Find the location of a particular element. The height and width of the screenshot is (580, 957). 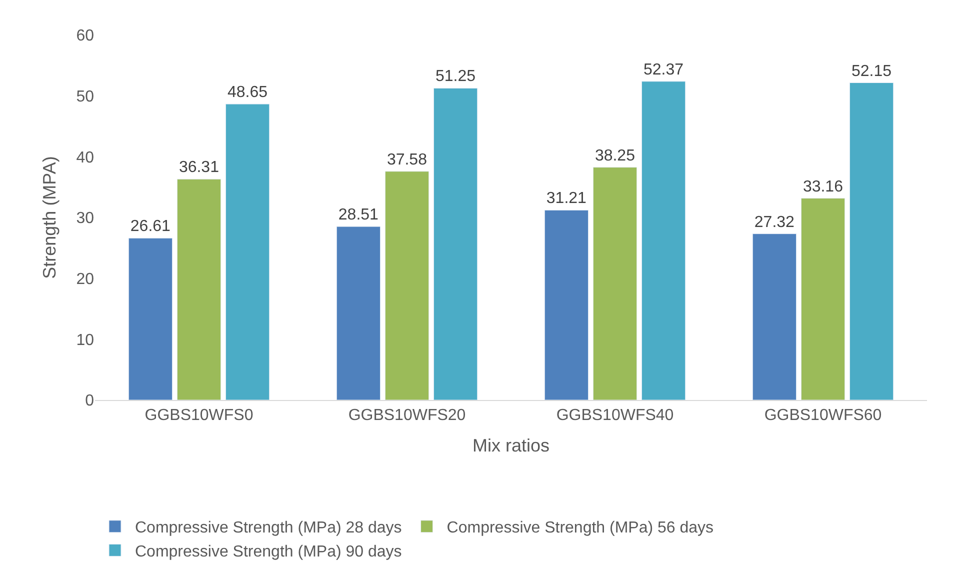

data-label: 31.21 is located at coordinates (566, 199).